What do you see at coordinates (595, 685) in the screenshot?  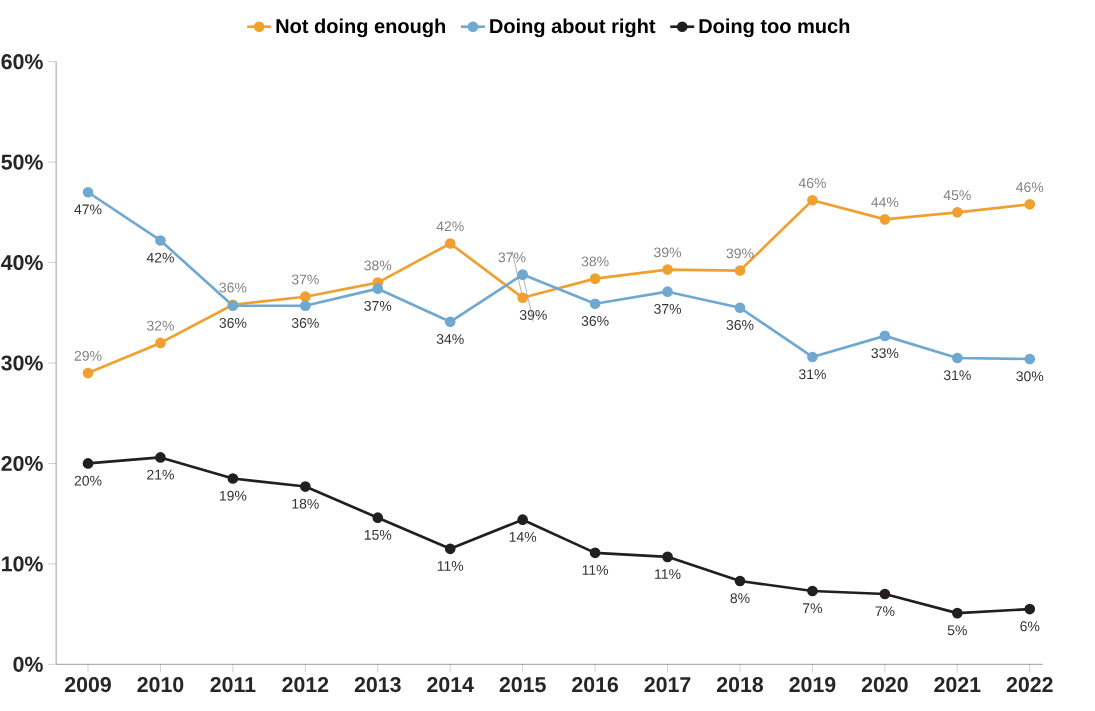 I see `x-tick-label: 2016` at bounding box center [595, 685].